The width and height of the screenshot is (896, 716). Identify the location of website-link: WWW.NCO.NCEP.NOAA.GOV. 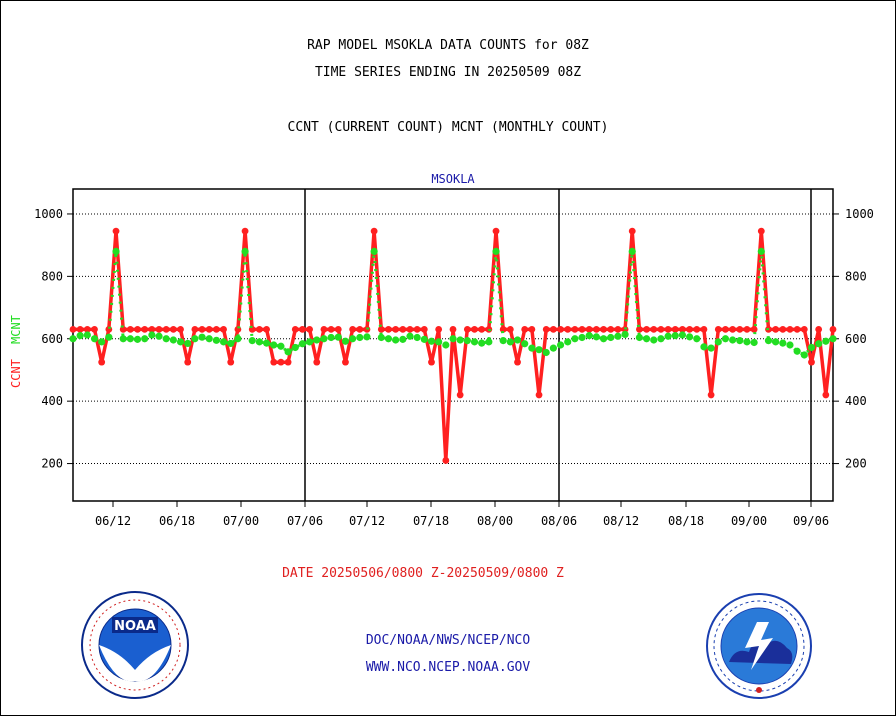
(448, 667).